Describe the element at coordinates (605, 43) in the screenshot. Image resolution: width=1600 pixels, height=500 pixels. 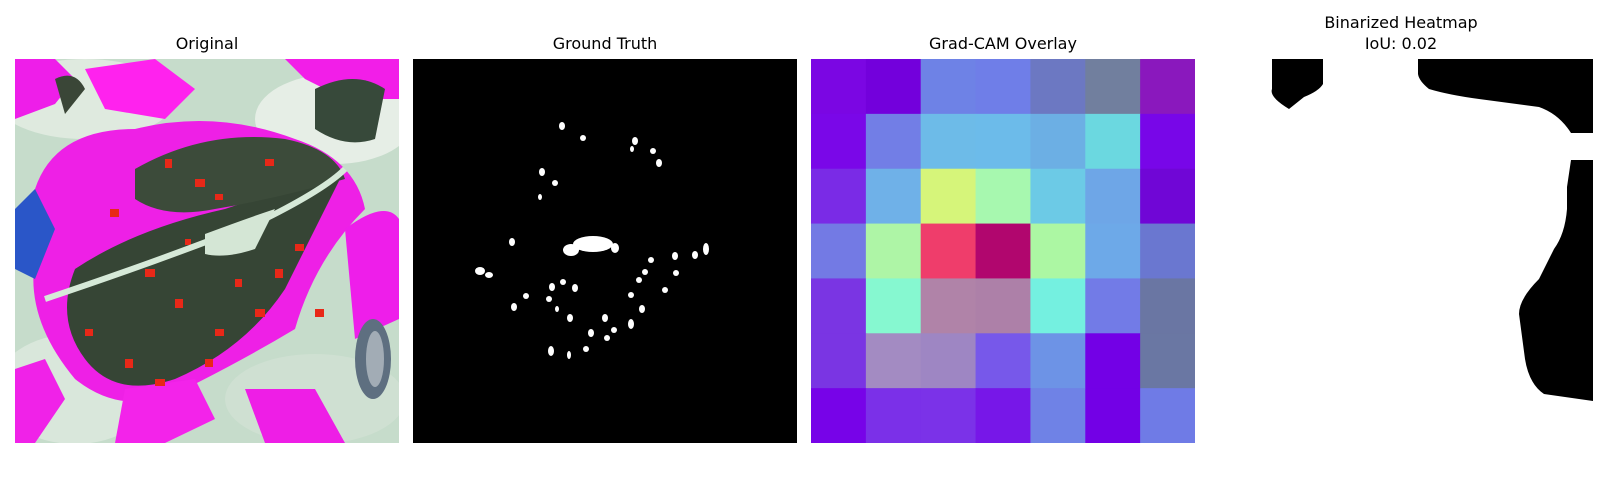
I see `panel-title-ground-truth: Ground Truth` at that location.